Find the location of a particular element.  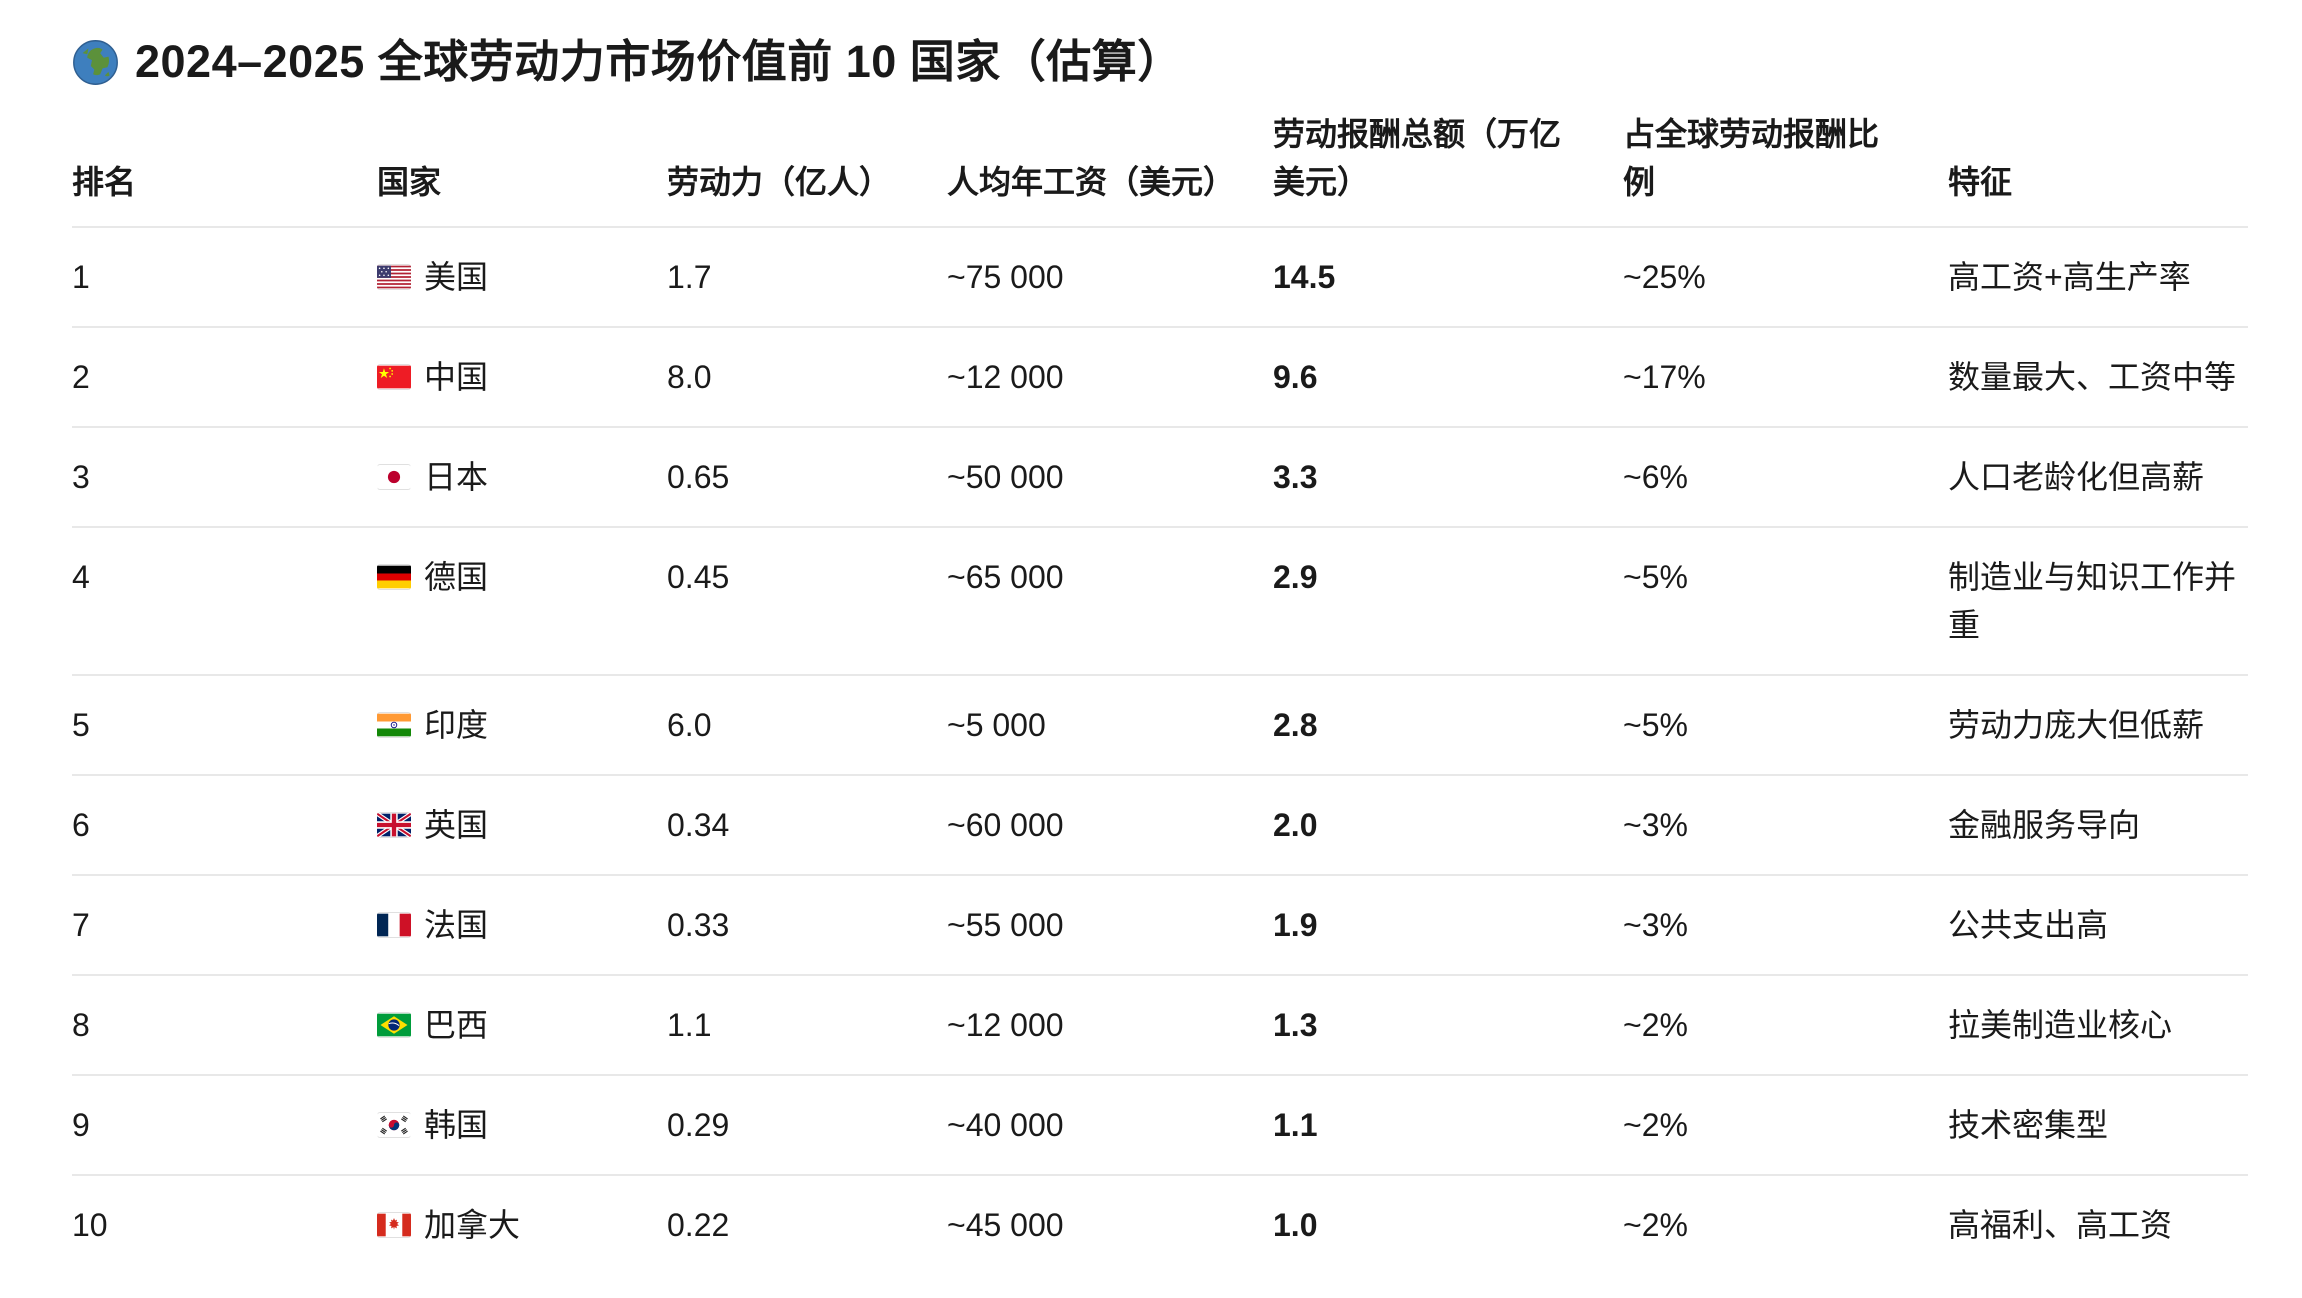

feature-cell: 高工资+高生产率 is located at coordinates (2098, 277).